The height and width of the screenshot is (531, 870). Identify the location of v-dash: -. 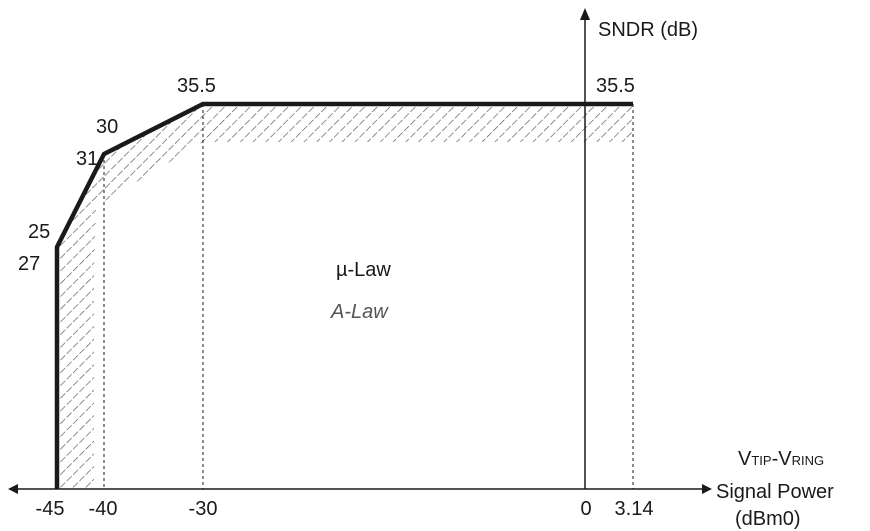
(775, 459).